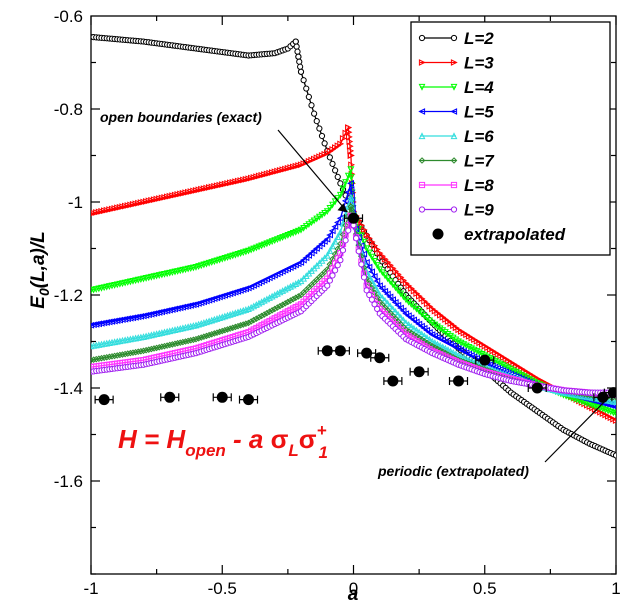 Image resolution: width=625 pixels, height=603 pixels. I want to click on formula-sigma-l-sub: L, so click(293, 450).